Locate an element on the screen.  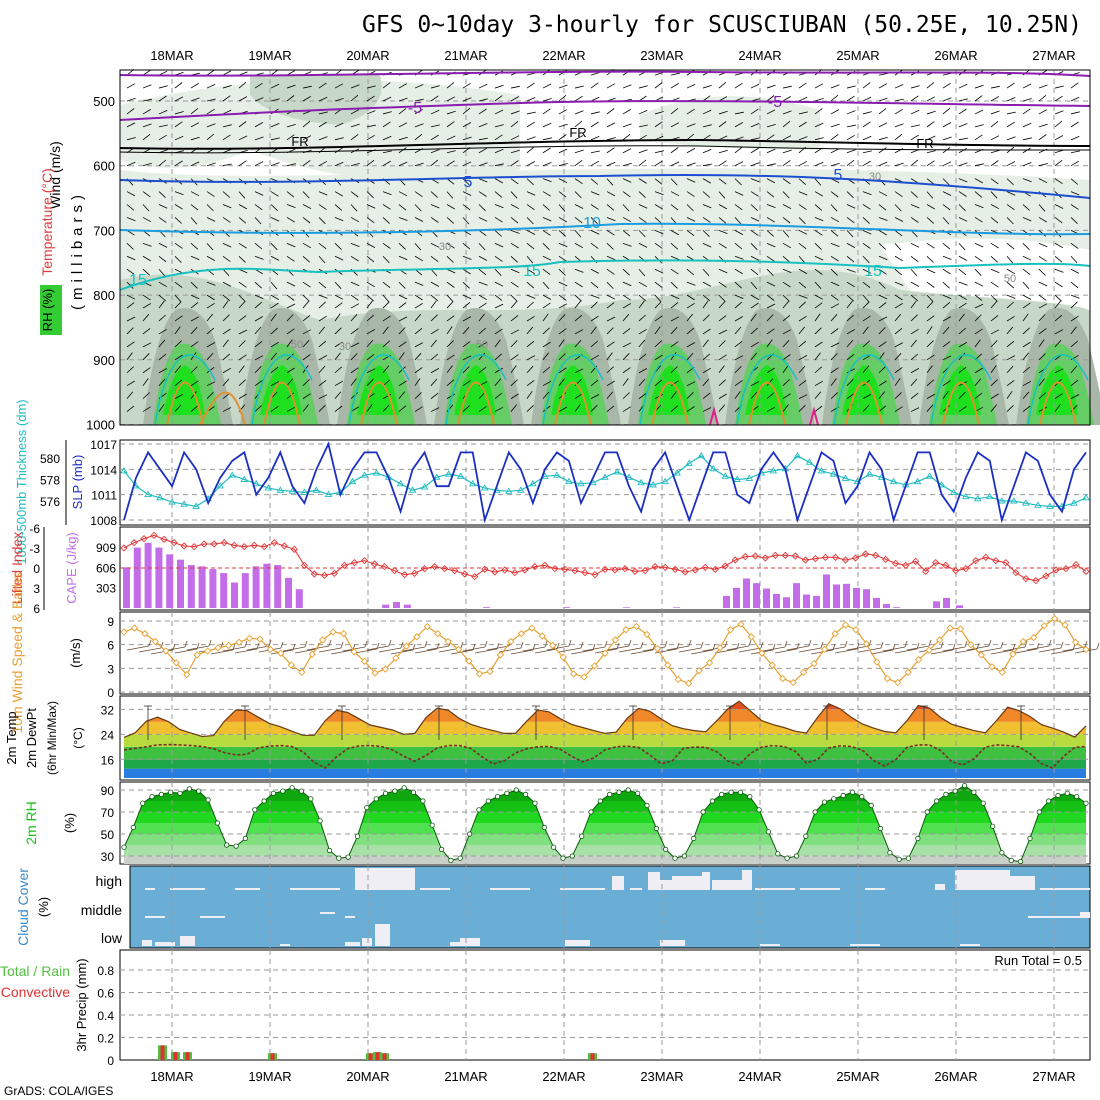
precip-bar-convective is located at coordinates (377, 1056).